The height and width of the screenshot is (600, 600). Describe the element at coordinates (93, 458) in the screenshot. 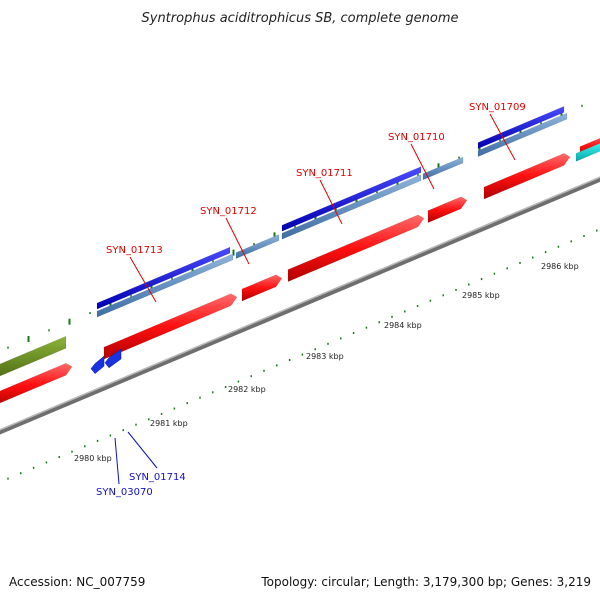

I see `ruler-label: 2980 kbp` at that location.